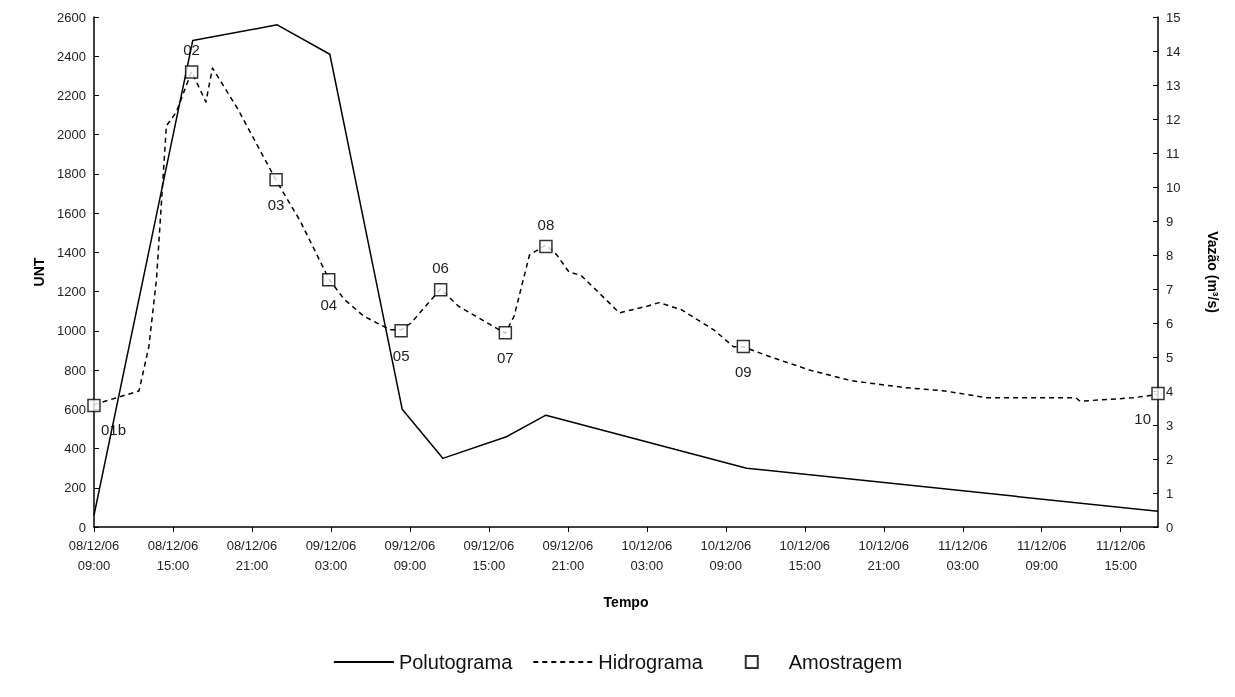 The height and width of the screenshot is (697, 1235). Describe the element at coordinates (71, 95) in the screenshot. I see `y-tick-label: 2200` at that location.